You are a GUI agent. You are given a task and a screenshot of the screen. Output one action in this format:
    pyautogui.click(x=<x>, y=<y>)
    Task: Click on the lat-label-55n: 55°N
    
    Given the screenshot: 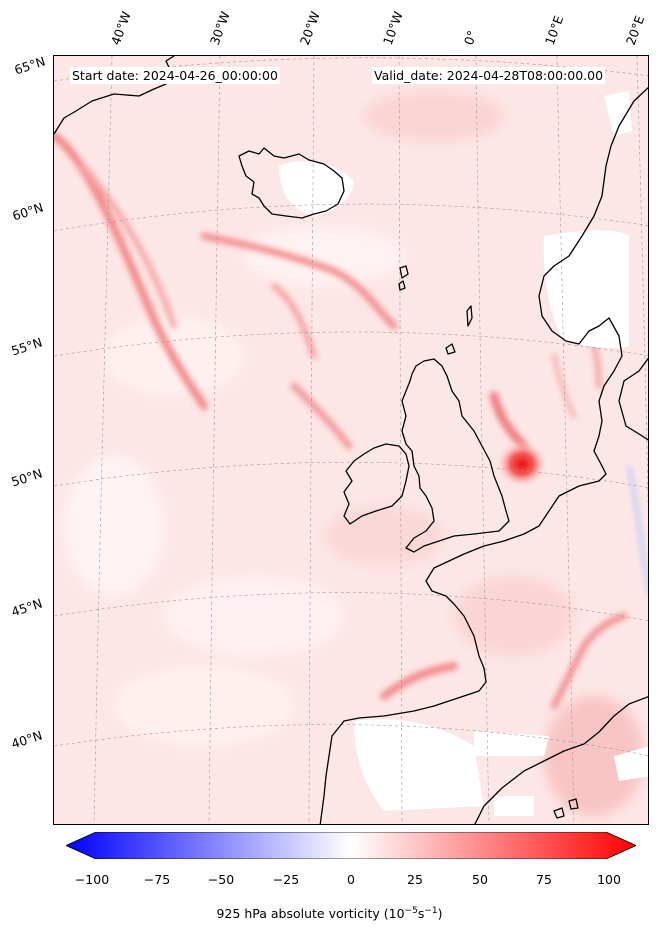 What is the action you would take?
    pyautogui.click(x=27, y=346)
    